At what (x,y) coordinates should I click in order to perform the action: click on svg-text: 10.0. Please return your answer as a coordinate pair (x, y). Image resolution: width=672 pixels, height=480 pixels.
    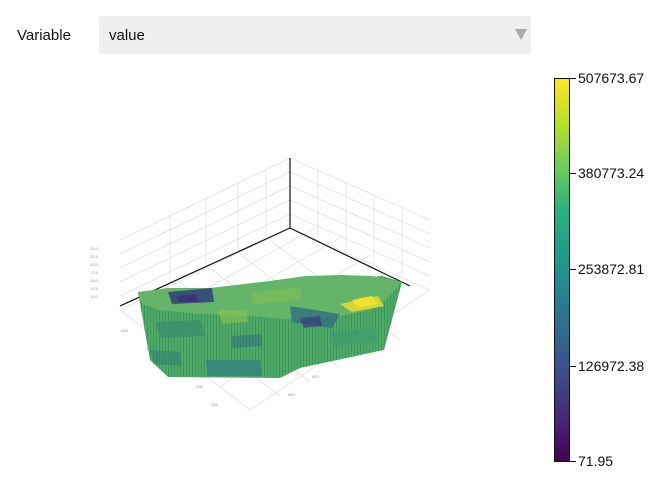
    Looking at the image, I should click on (94, 296).